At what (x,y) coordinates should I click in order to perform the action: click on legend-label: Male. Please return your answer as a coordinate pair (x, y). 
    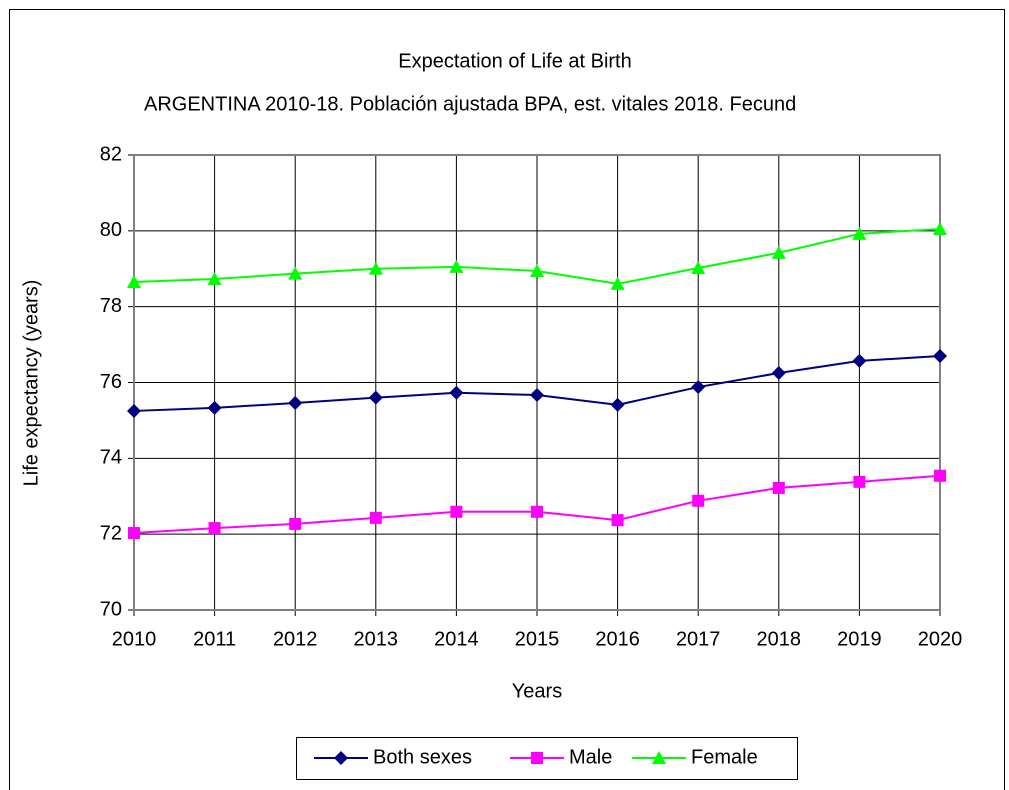
    Looking at the image, I should click on (590, 757).